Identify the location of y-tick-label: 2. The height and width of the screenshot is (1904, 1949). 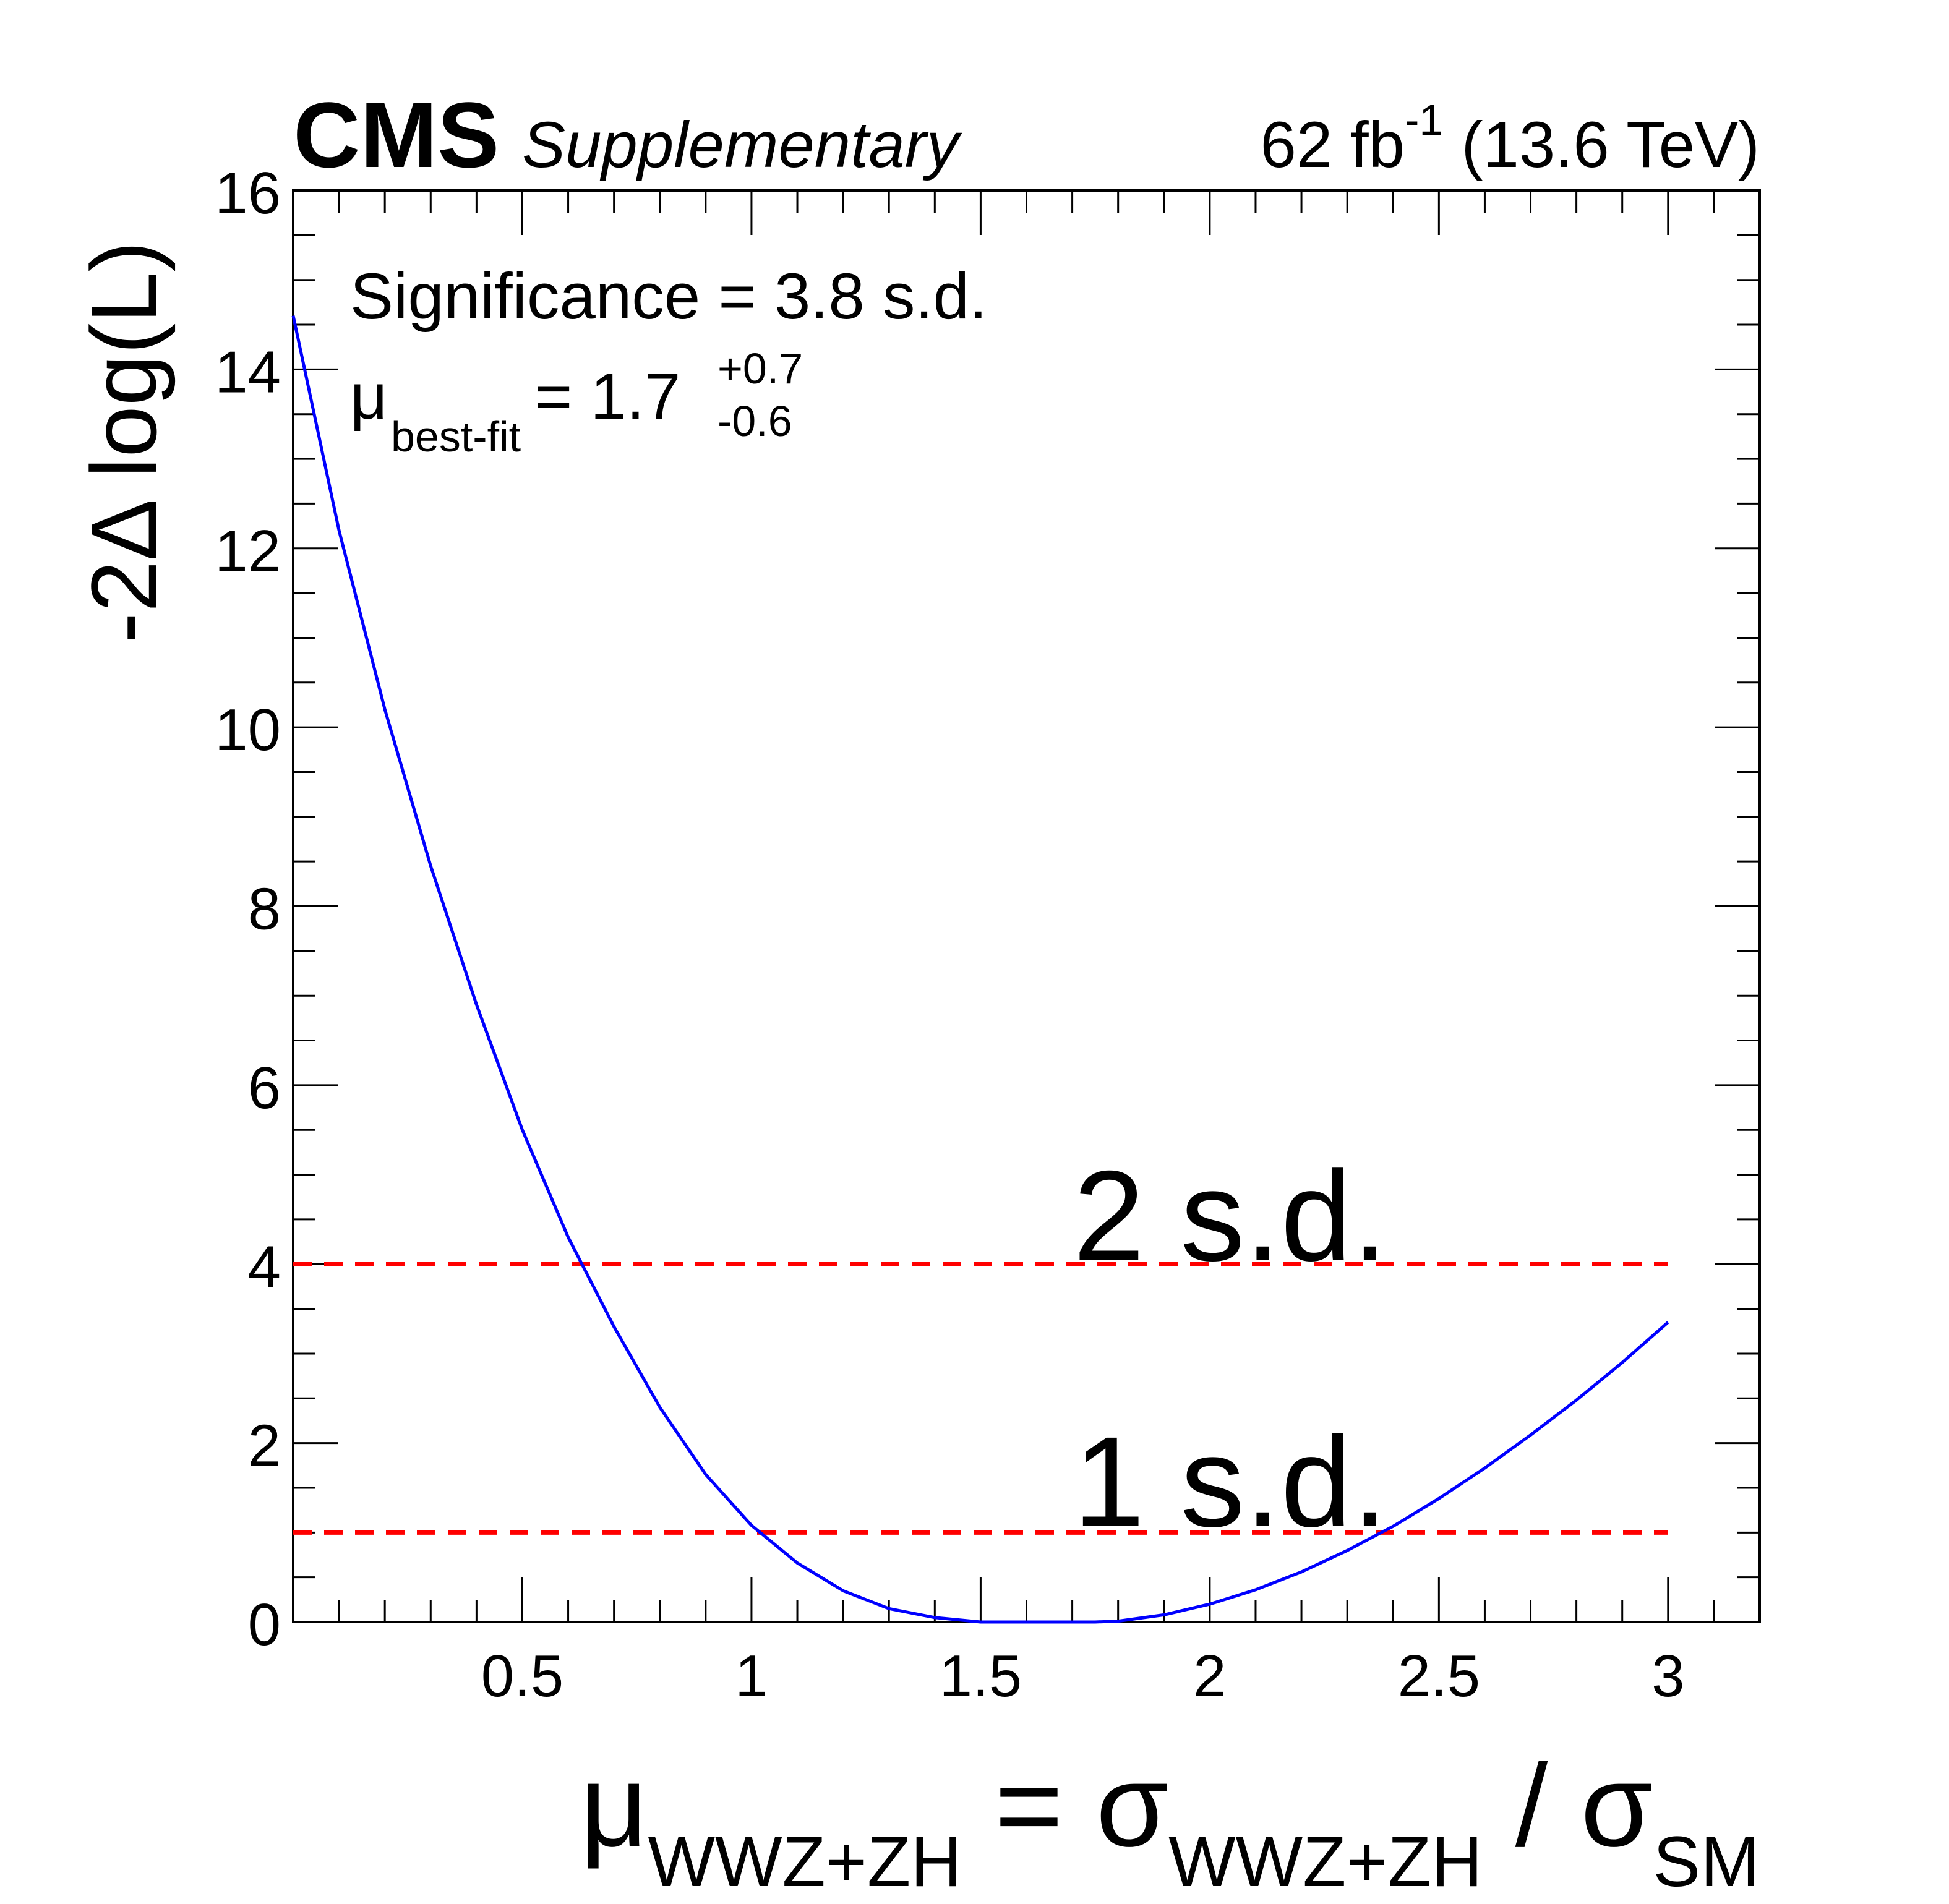
(264, 1446).